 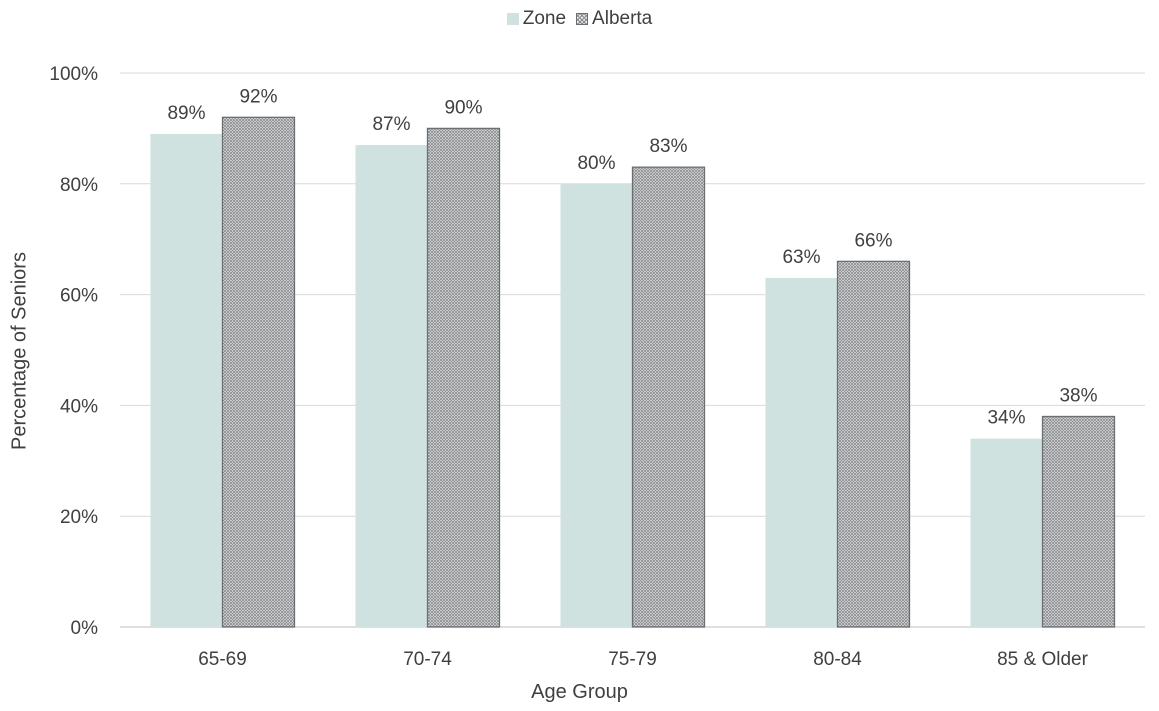 What do you see at coordinates (19, 351) in the screenshot?
I see `y-axis-title: Percentage of Seniors` at bounding box center [19, 351].